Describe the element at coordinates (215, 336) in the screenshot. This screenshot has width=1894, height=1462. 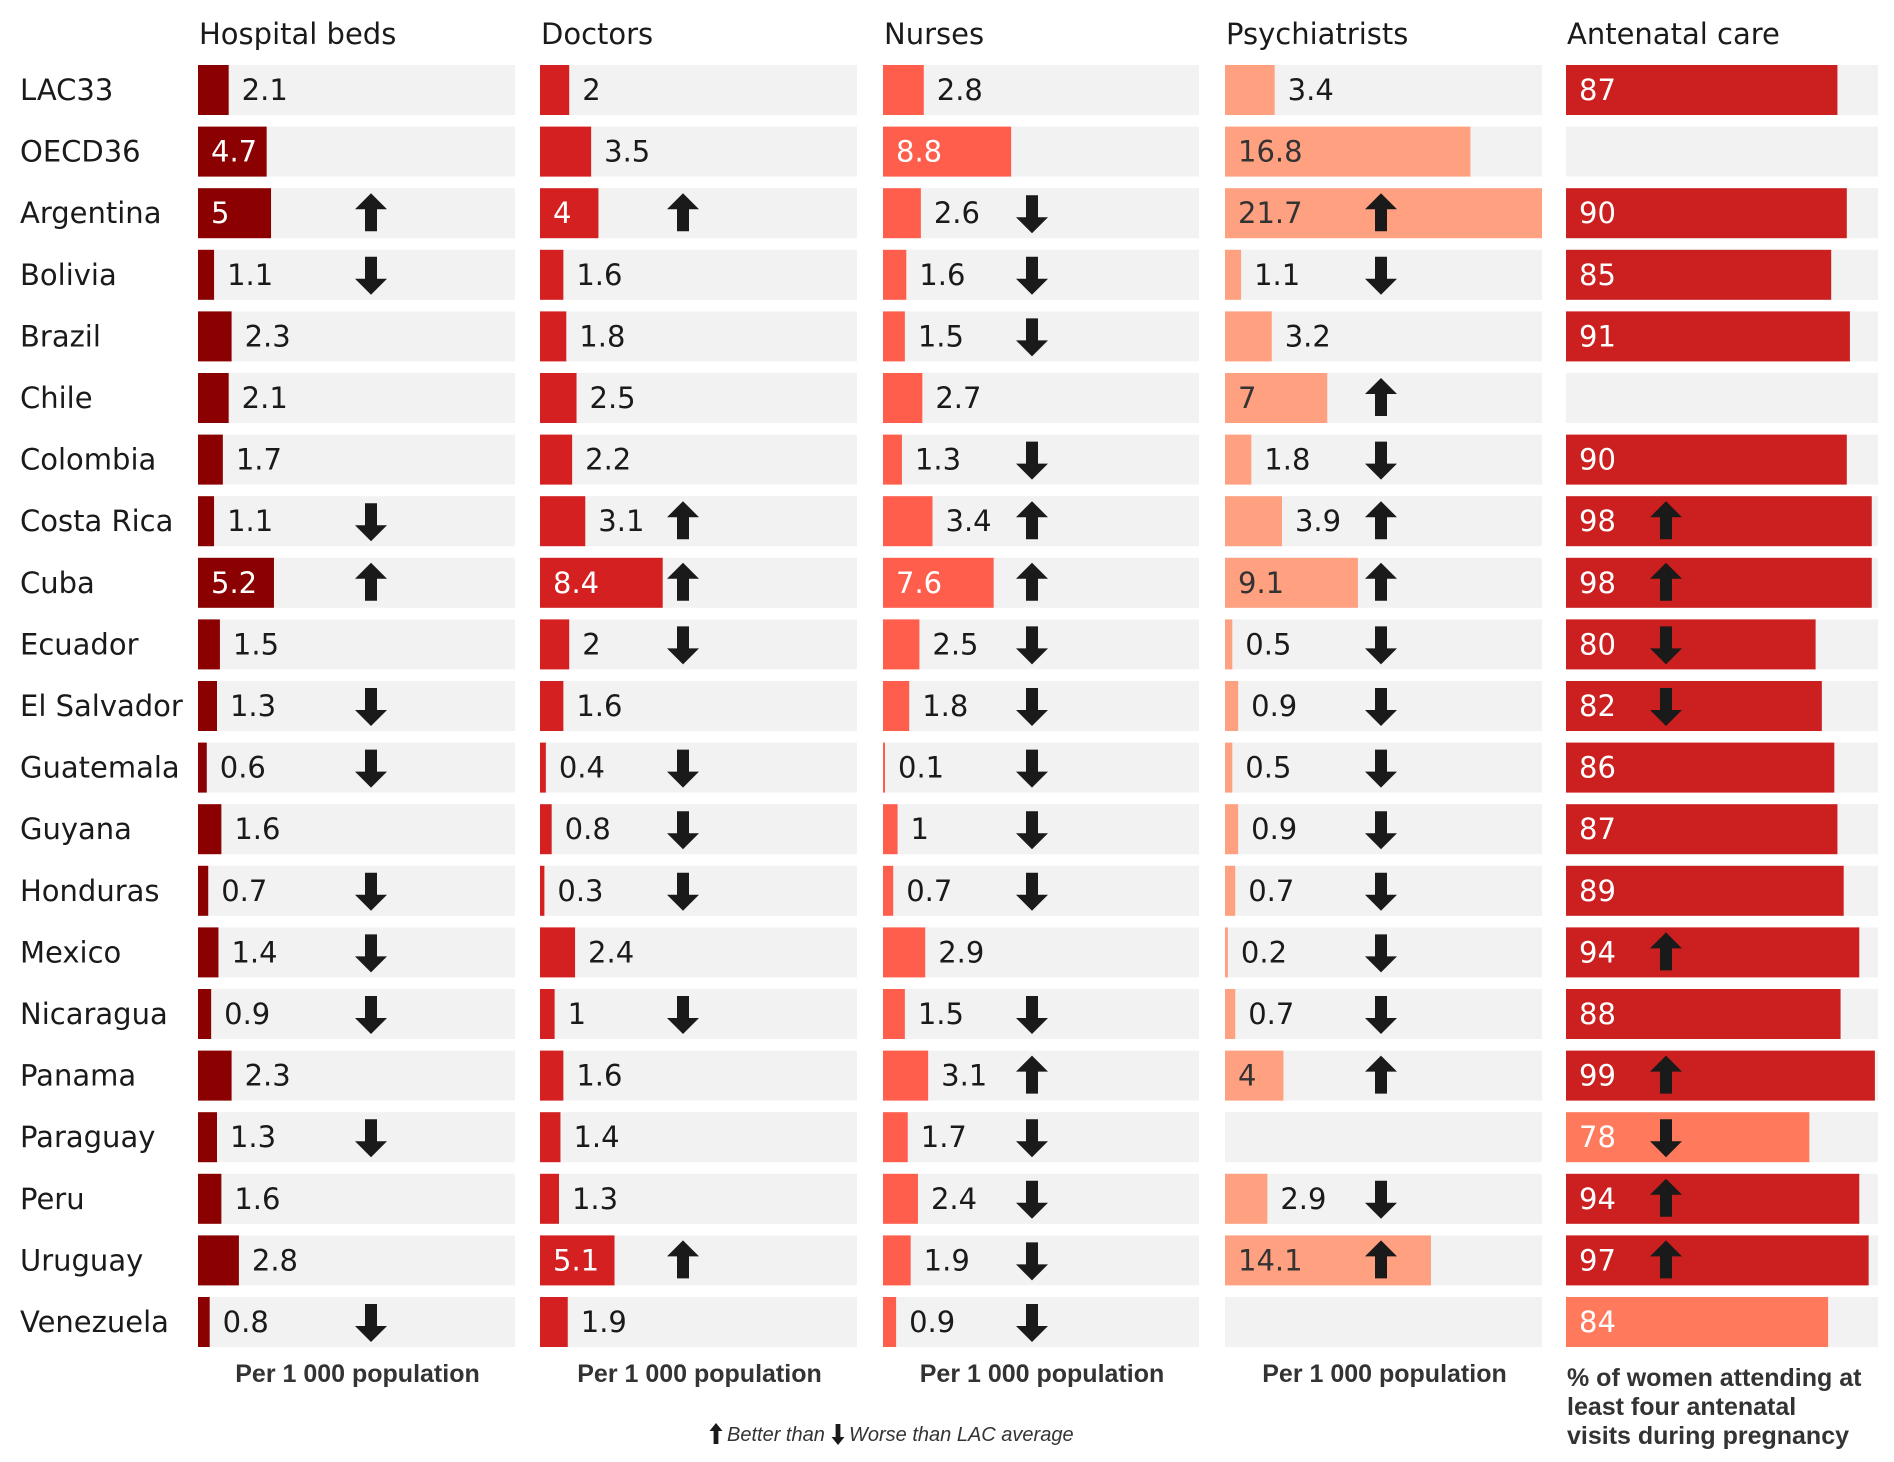
I see `bar-hospital-beds-brazil` at that location.